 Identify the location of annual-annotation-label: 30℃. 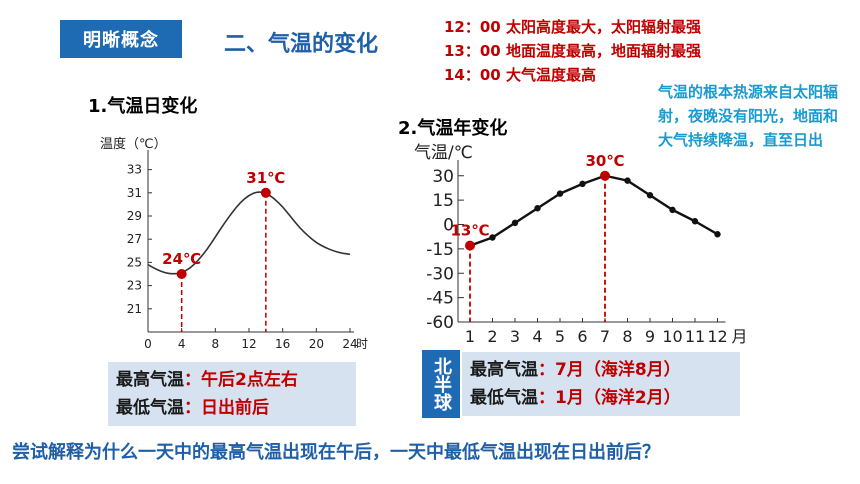
(604, 161).